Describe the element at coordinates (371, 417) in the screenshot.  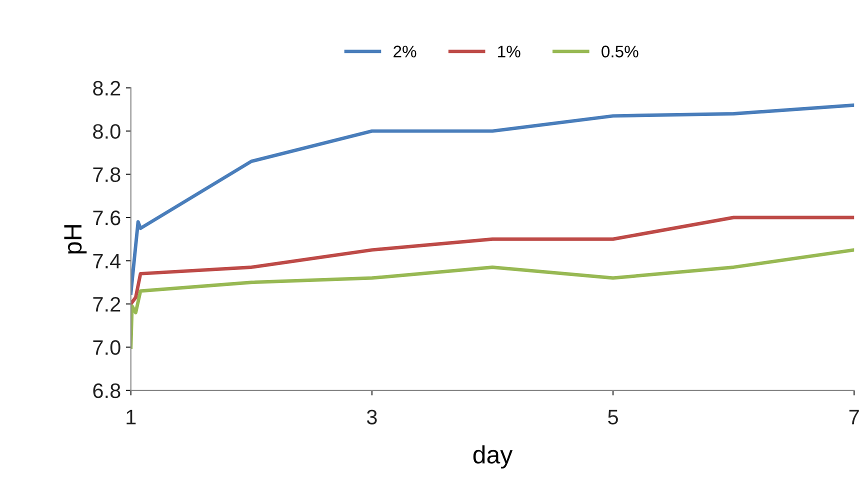
I see `x-tick-label: 3` at that location.